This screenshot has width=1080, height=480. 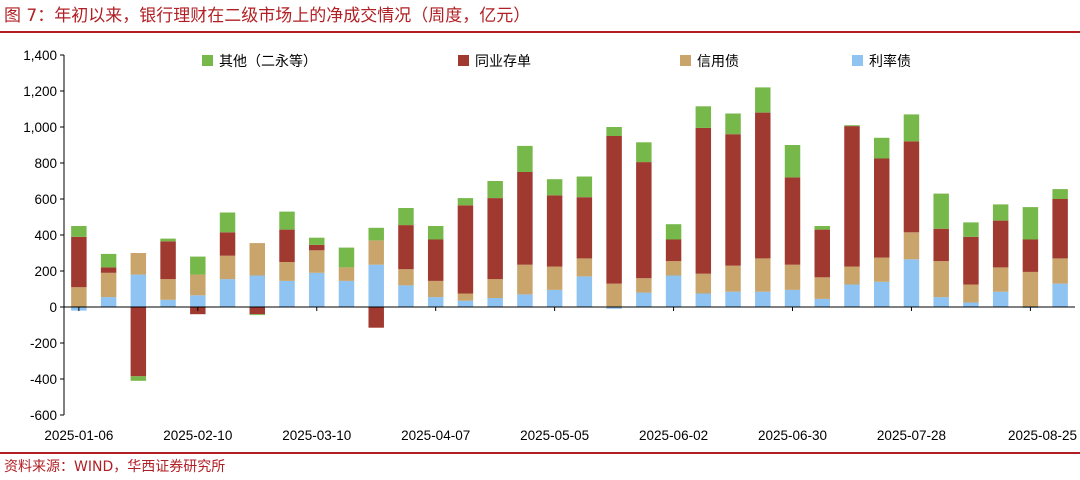 What do you see at coordinates (268, 61) in the screenshot?
I see `legend-label: 其他（二永等）` at bounding box center [268, 61].